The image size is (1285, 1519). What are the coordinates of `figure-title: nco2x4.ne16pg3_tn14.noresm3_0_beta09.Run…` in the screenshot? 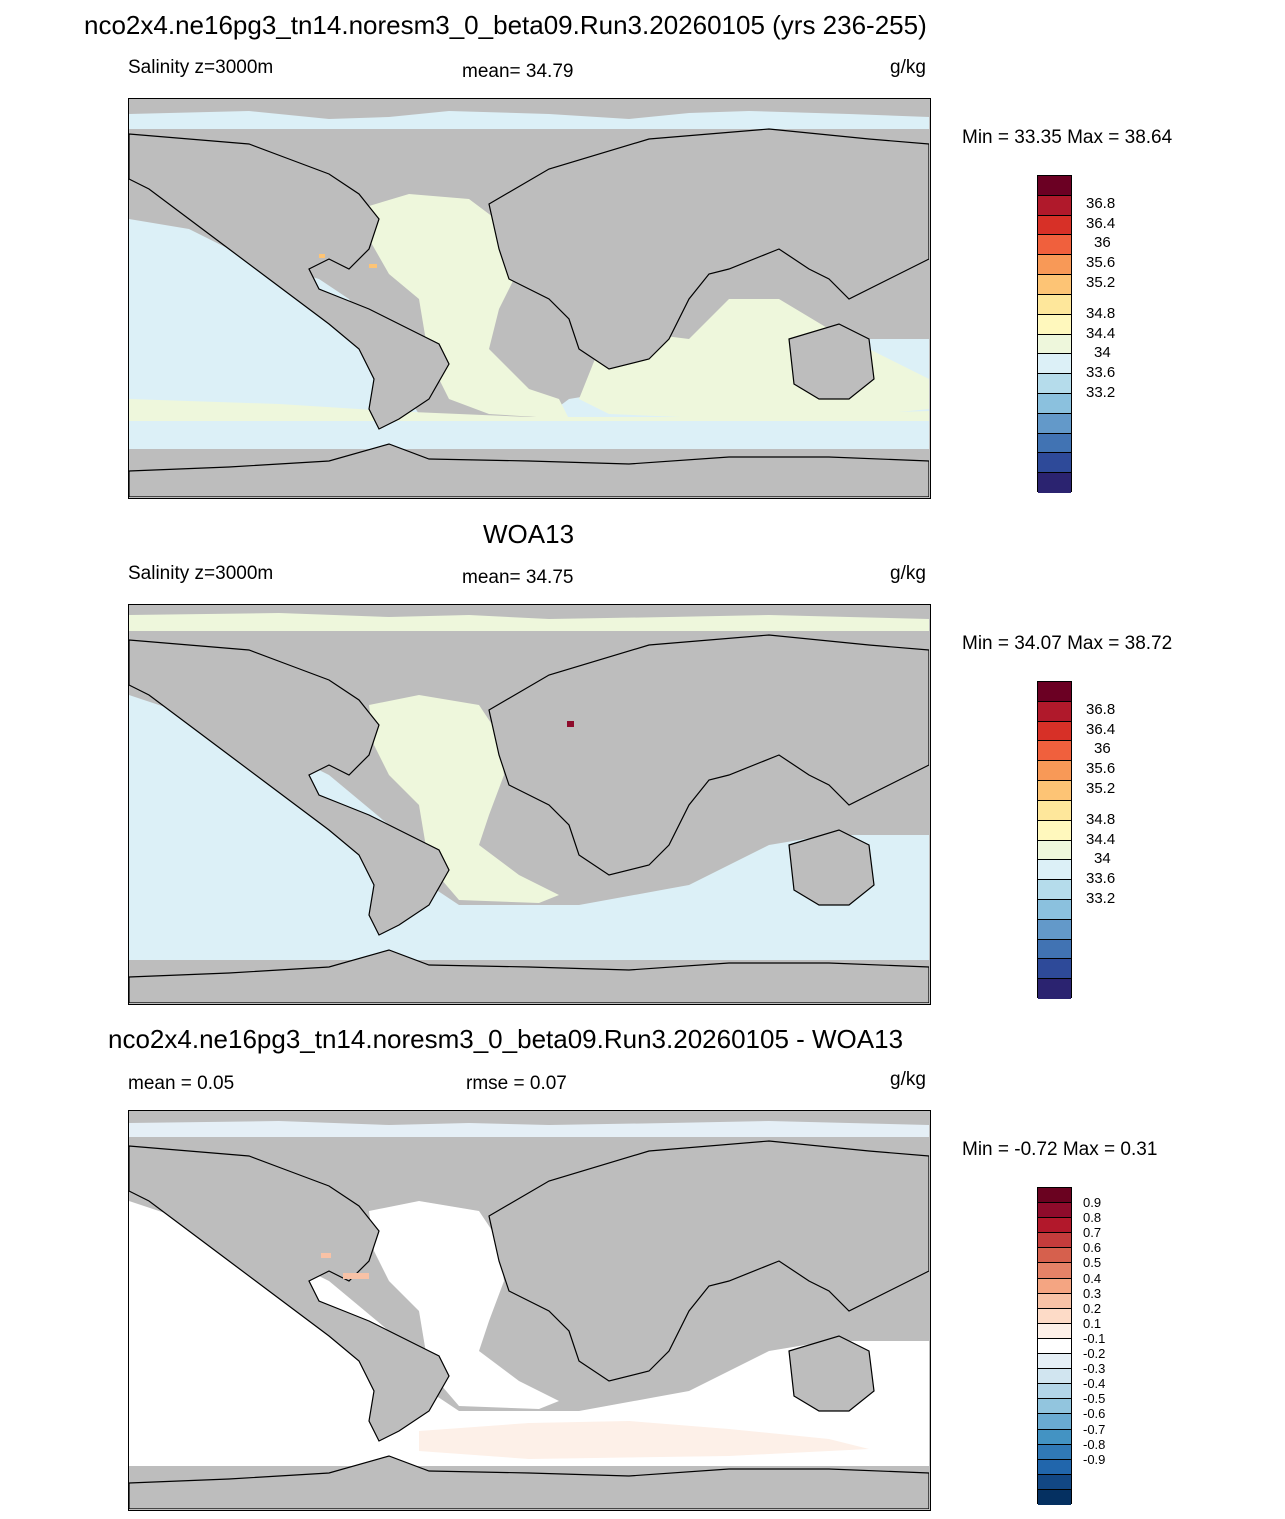 It's located at (505, 25).